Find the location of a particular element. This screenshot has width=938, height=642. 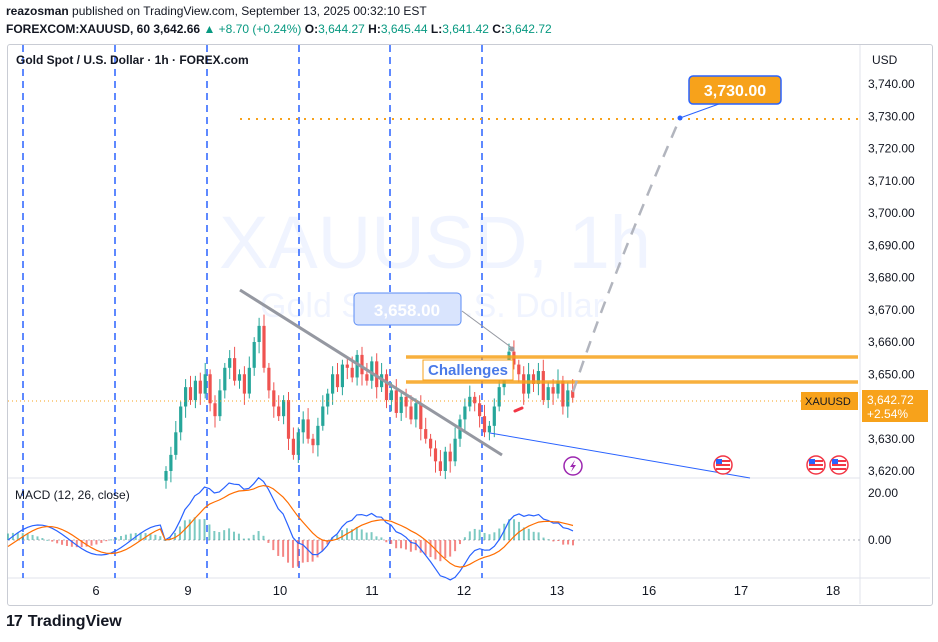

price-change: +8.70 (+0.24%) is located at coordinates (260, 29).